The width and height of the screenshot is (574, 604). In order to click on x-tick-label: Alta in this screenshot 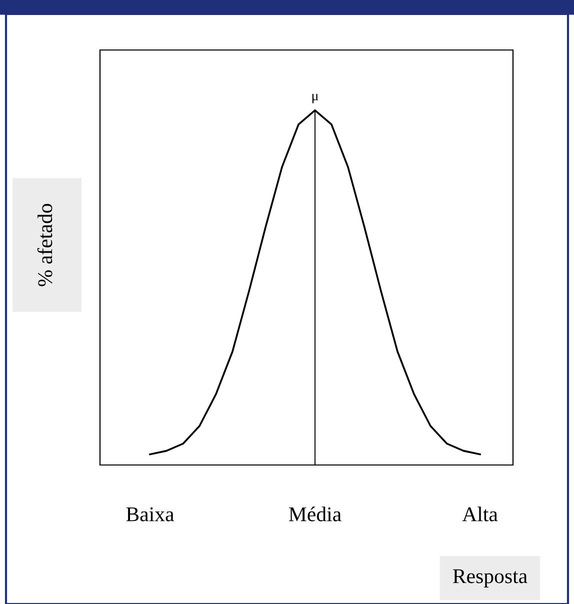, I will do `click(480, 514)`.